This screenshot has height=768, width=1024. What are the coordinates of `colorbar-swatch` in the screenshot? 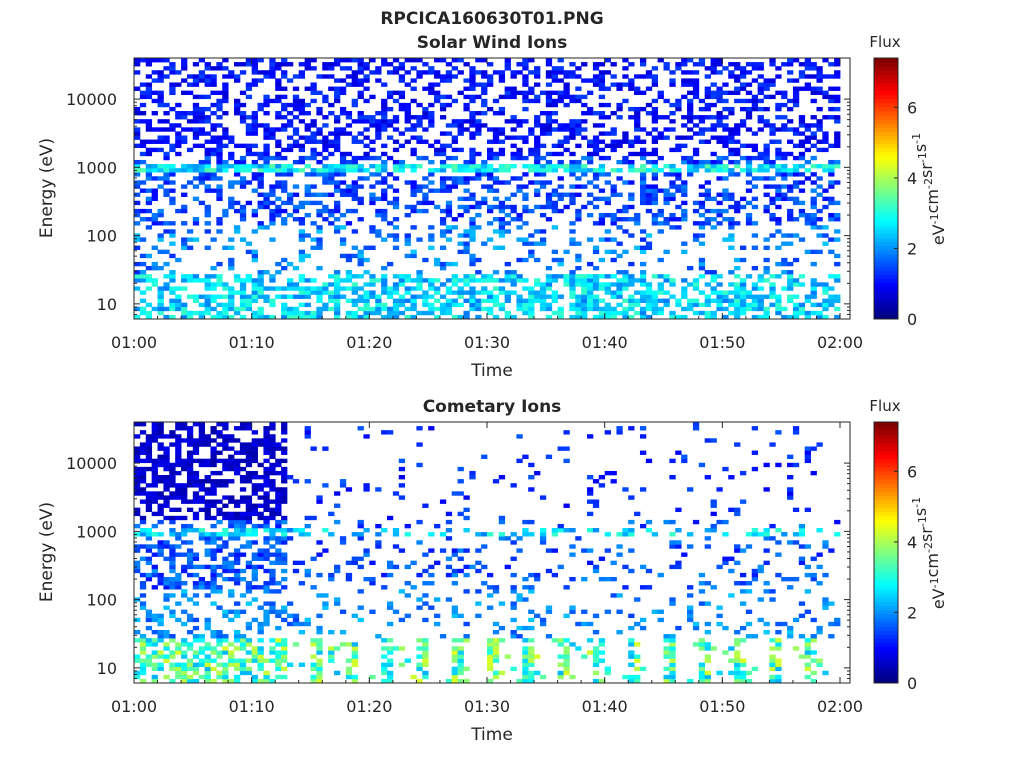 It's located at (886, 129).